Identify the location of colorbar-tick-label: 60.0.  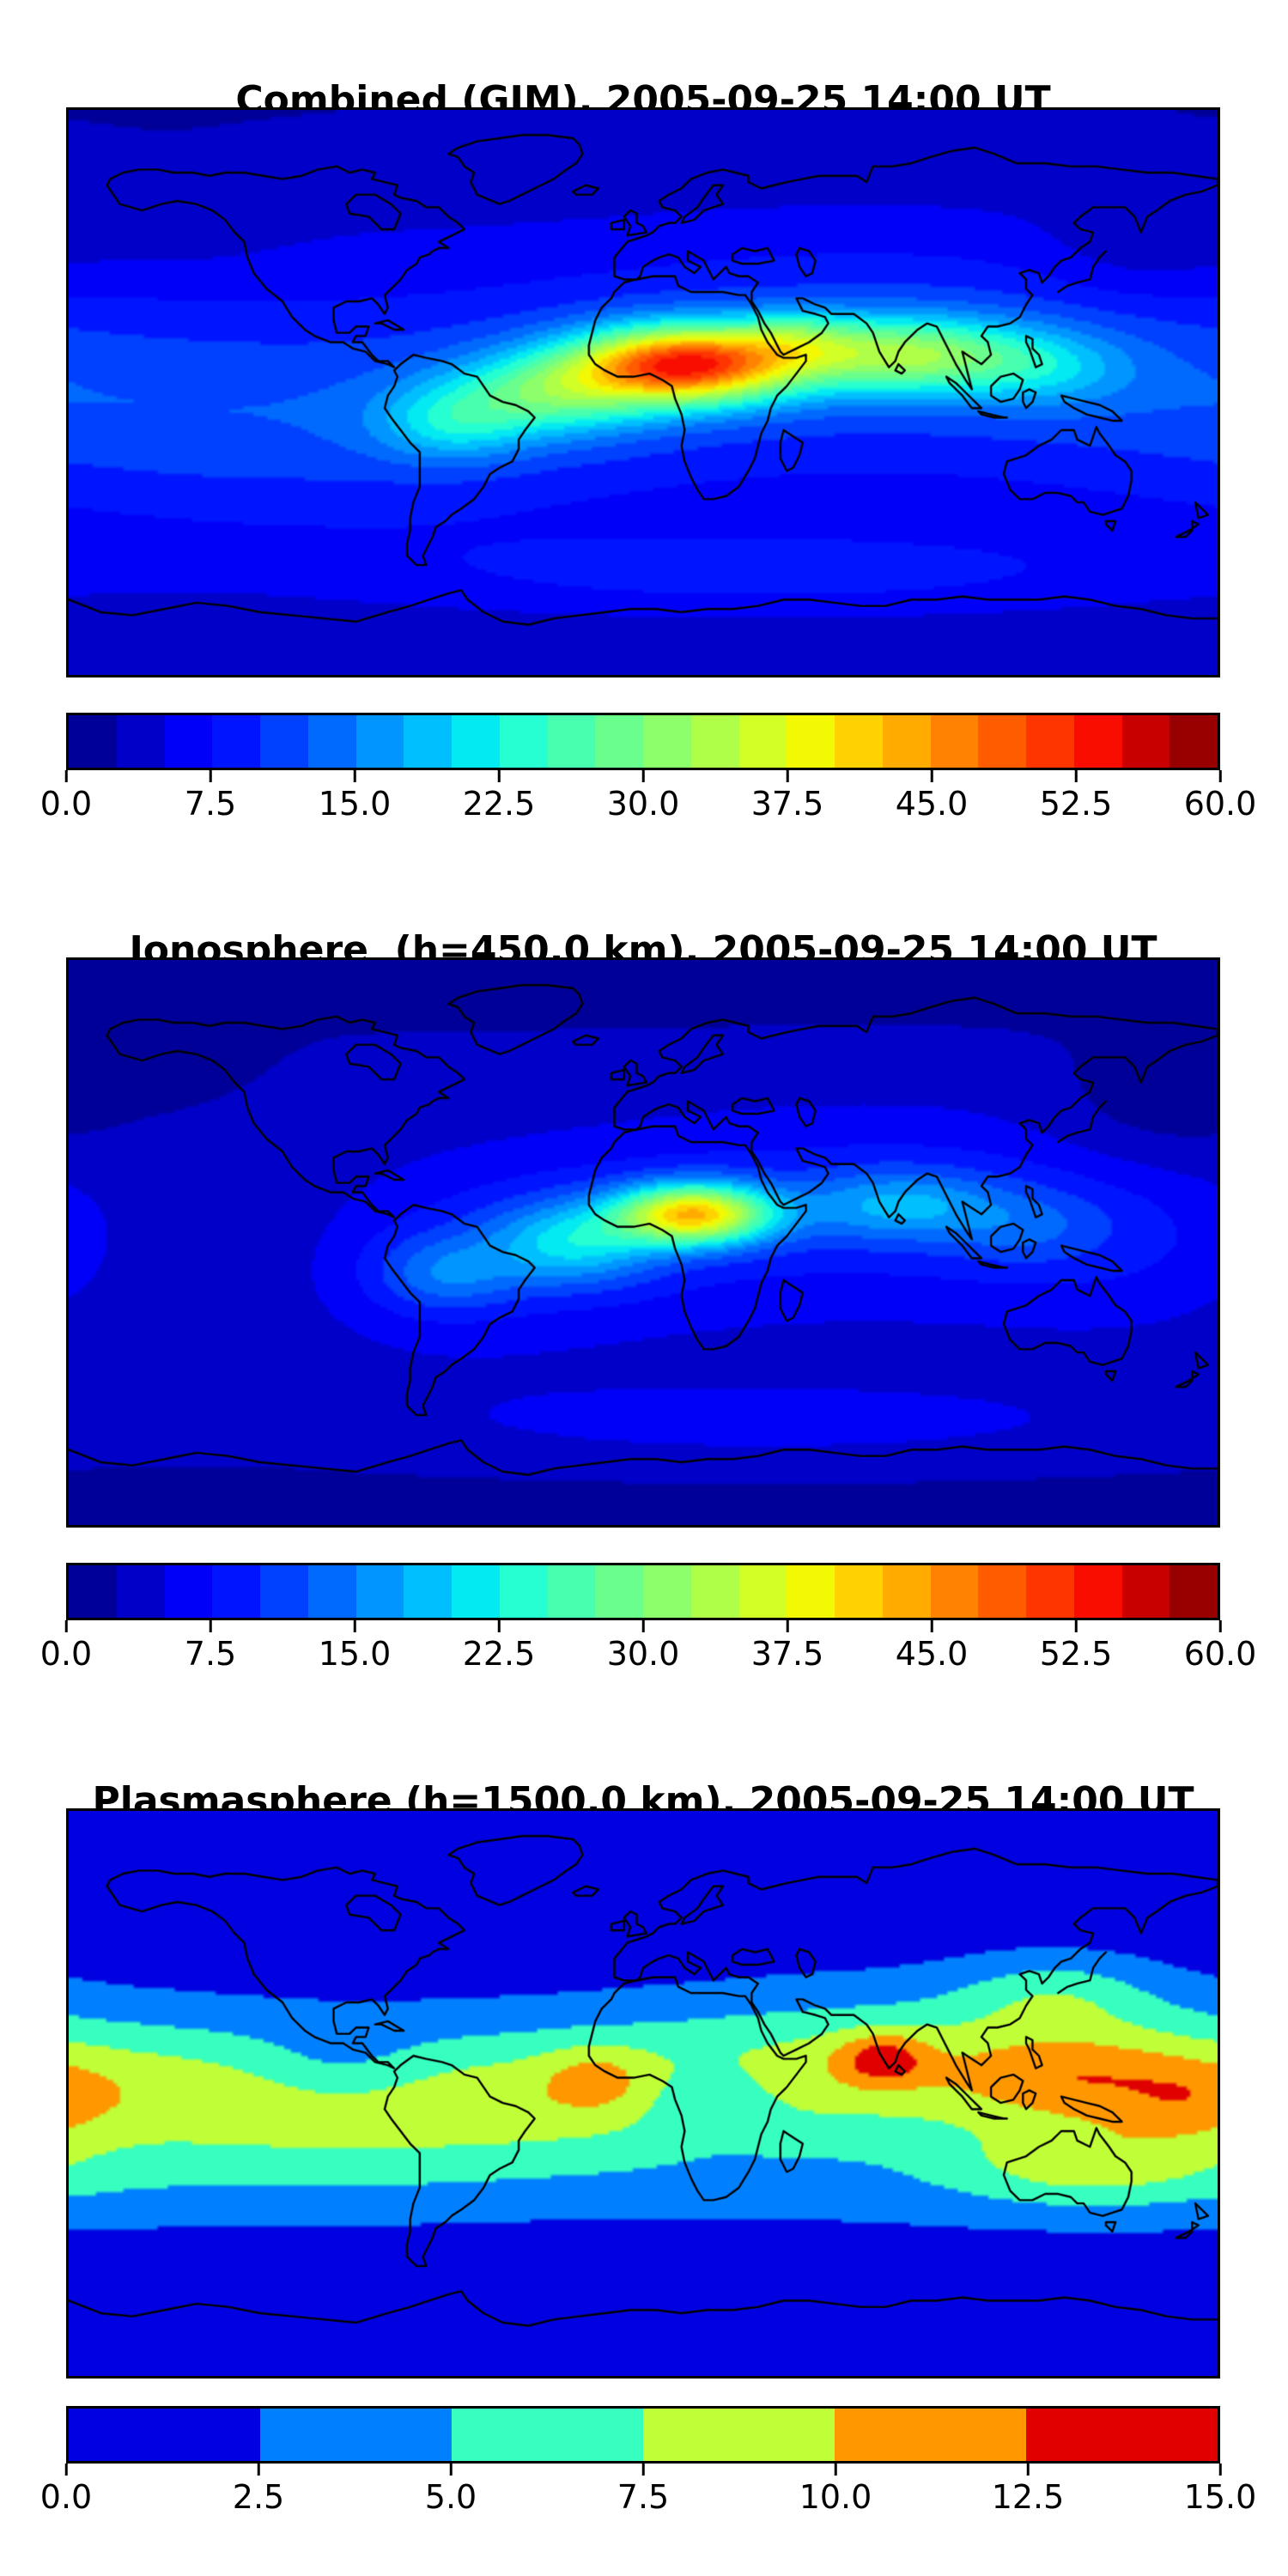
(1220, 804).